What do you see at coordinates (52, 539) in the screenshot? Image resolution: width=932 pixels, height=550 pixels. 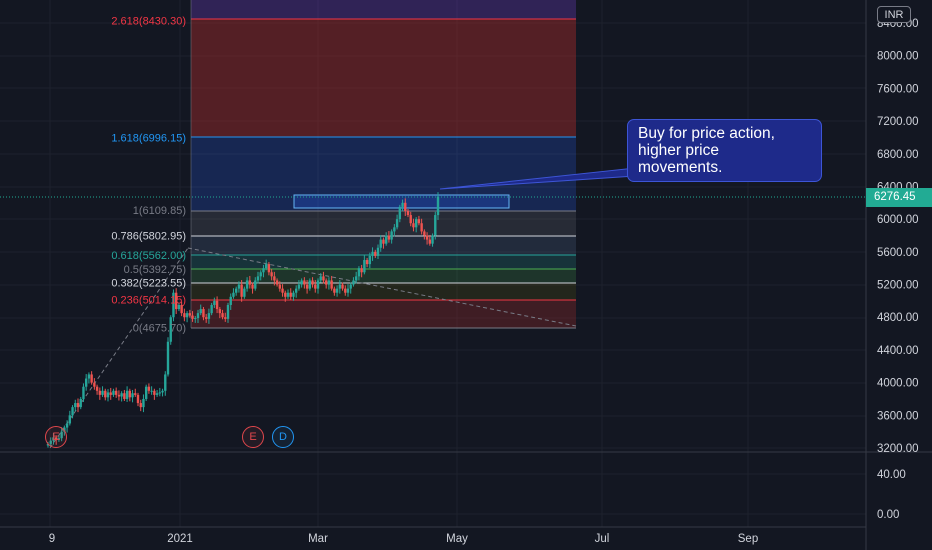 I see `time-tick-label: 9` at bounding box center [52, 539].